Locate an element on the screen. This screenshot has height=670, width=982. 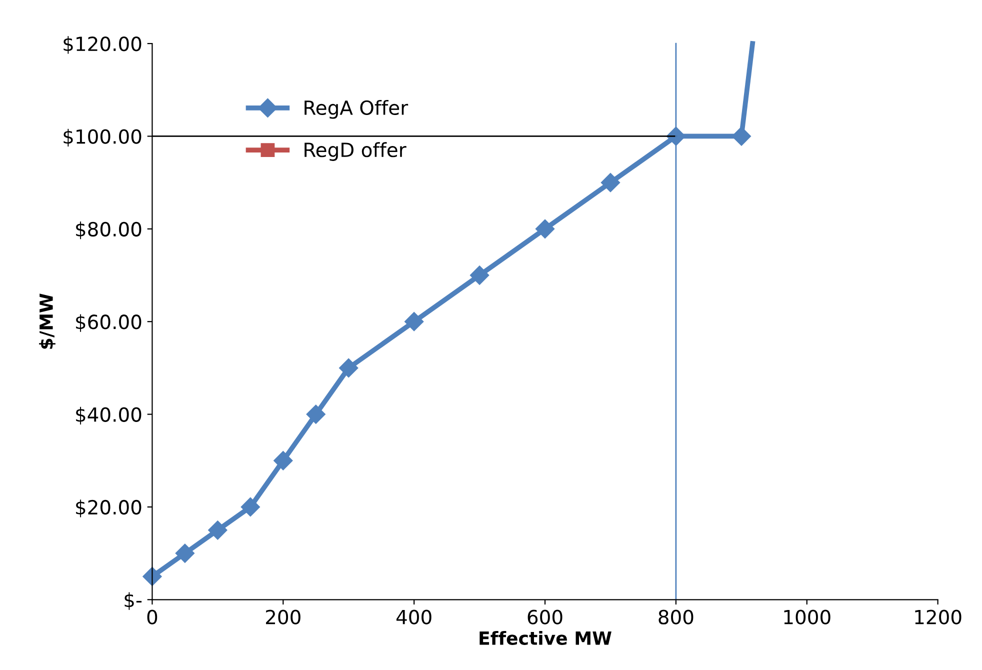
legend-label: RegA Offer is located at coordinates (356, 109).